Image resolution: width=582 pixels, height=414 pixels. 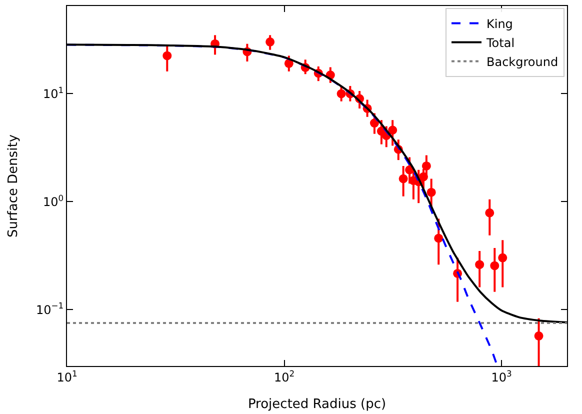 What do you see at coordinates (317, 404) in the screenshot?
I see `x-axis-title: Projected Radius (pc)` at bounding box center [317, 404].